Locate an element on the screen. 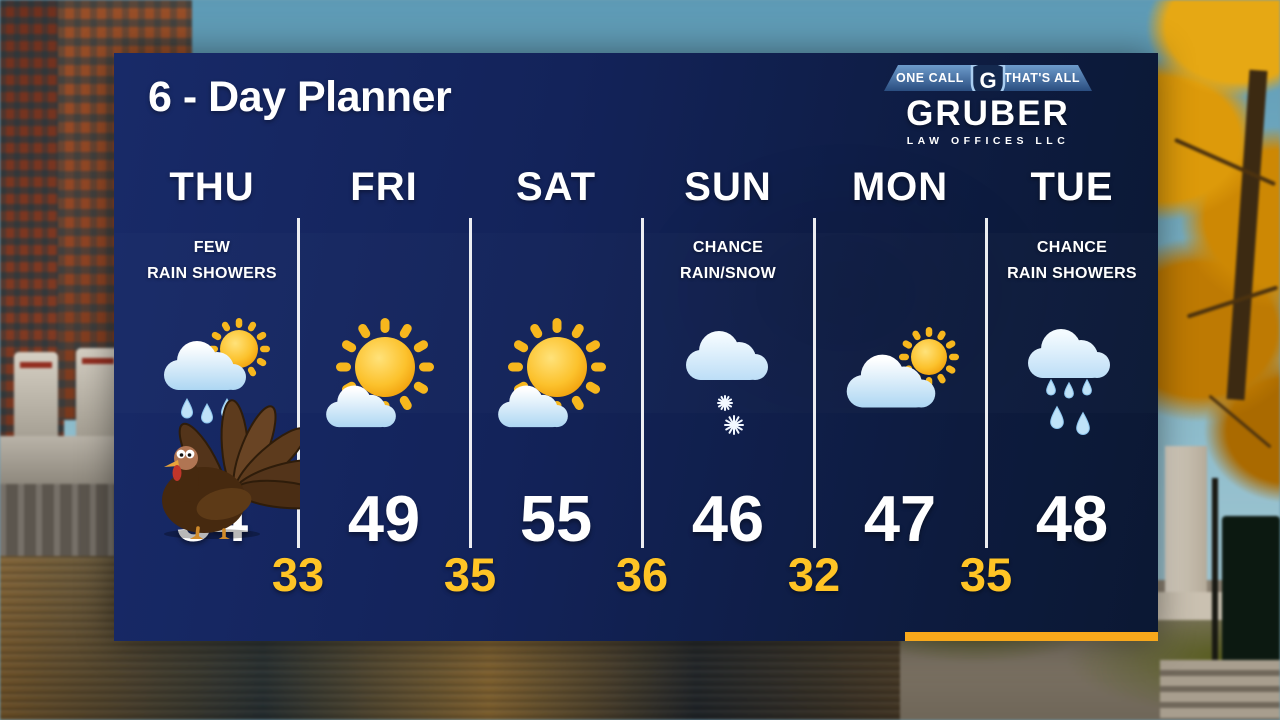 The image size is (1280, 720). page-title: 6 - Day Planner is located at coordinates (300, 97).